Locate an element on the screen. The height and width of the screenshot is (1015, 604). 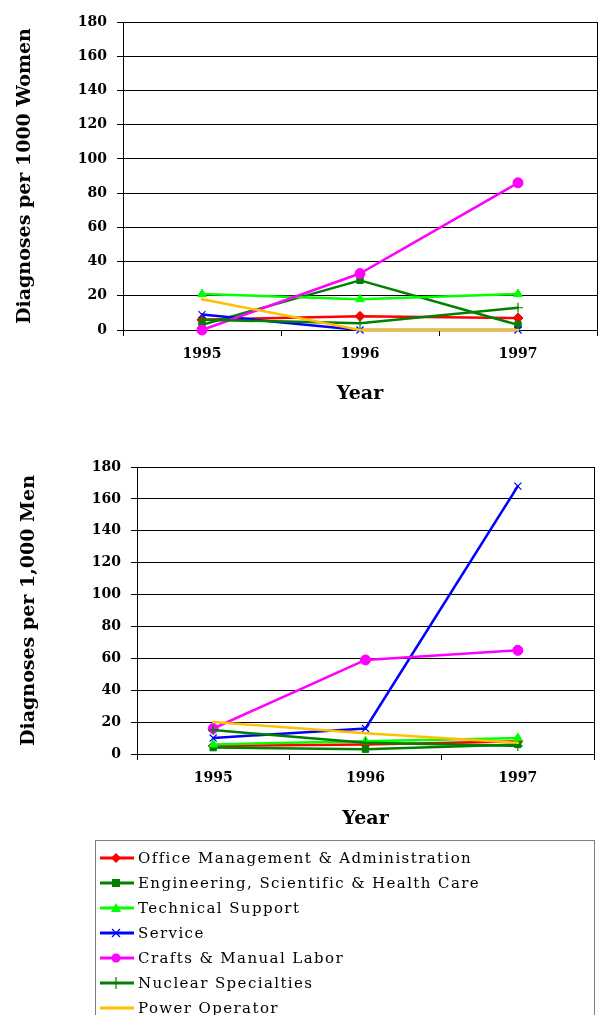
y-axis-title: Diagnoses per 1,000 Men is located at coordinates (27, 610).